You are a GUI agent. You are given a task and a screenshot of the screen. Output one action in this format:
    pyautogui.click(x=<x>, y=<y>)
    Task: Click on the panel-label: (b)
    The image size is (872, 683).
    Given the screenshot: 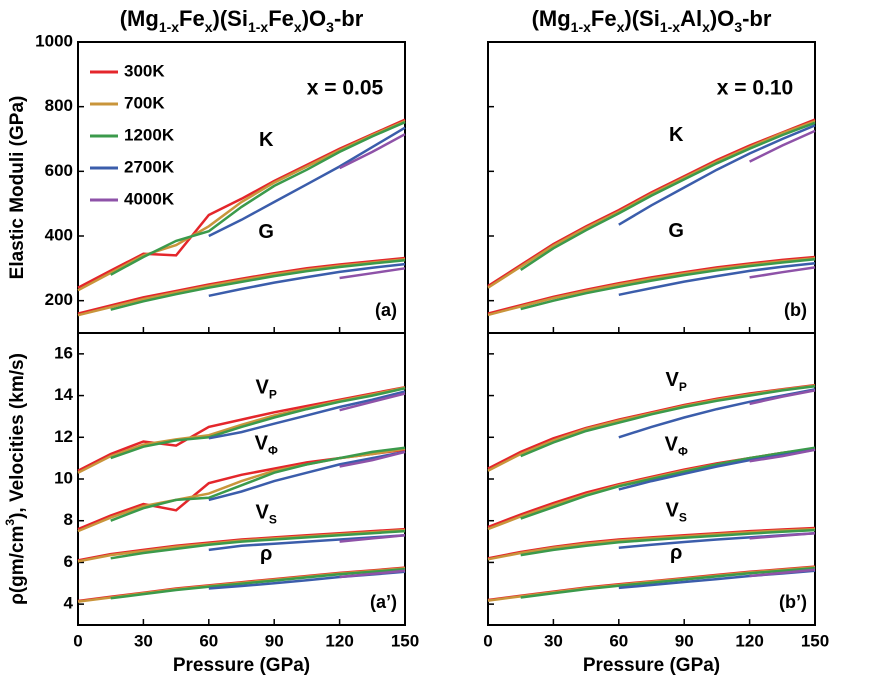 What is the action you would take?
    pyautogui.click(x=795, y=310)
    